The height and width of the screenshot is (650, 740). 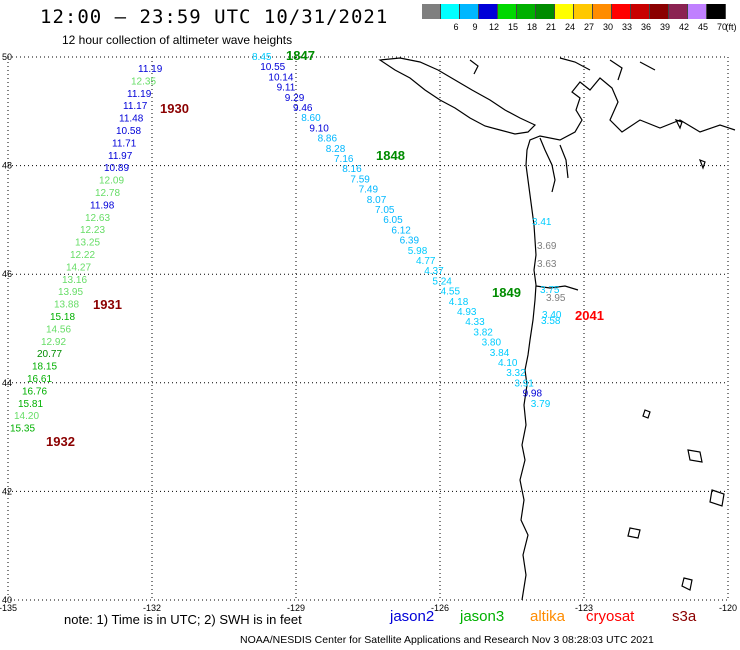 I want to click on legend-label: 9, so click(x=475, y=27).